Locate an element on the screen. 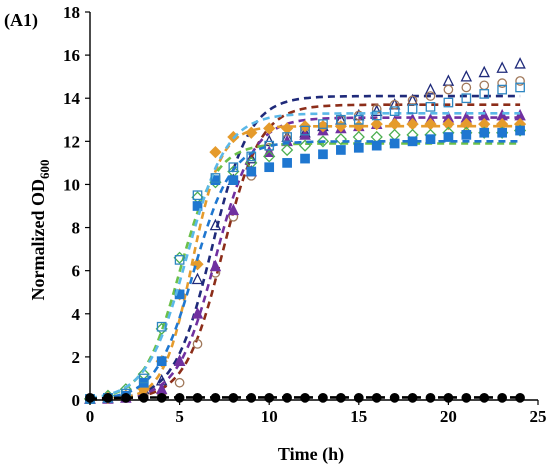  y-tick-label: 4 is located at coordinates (76, 314).